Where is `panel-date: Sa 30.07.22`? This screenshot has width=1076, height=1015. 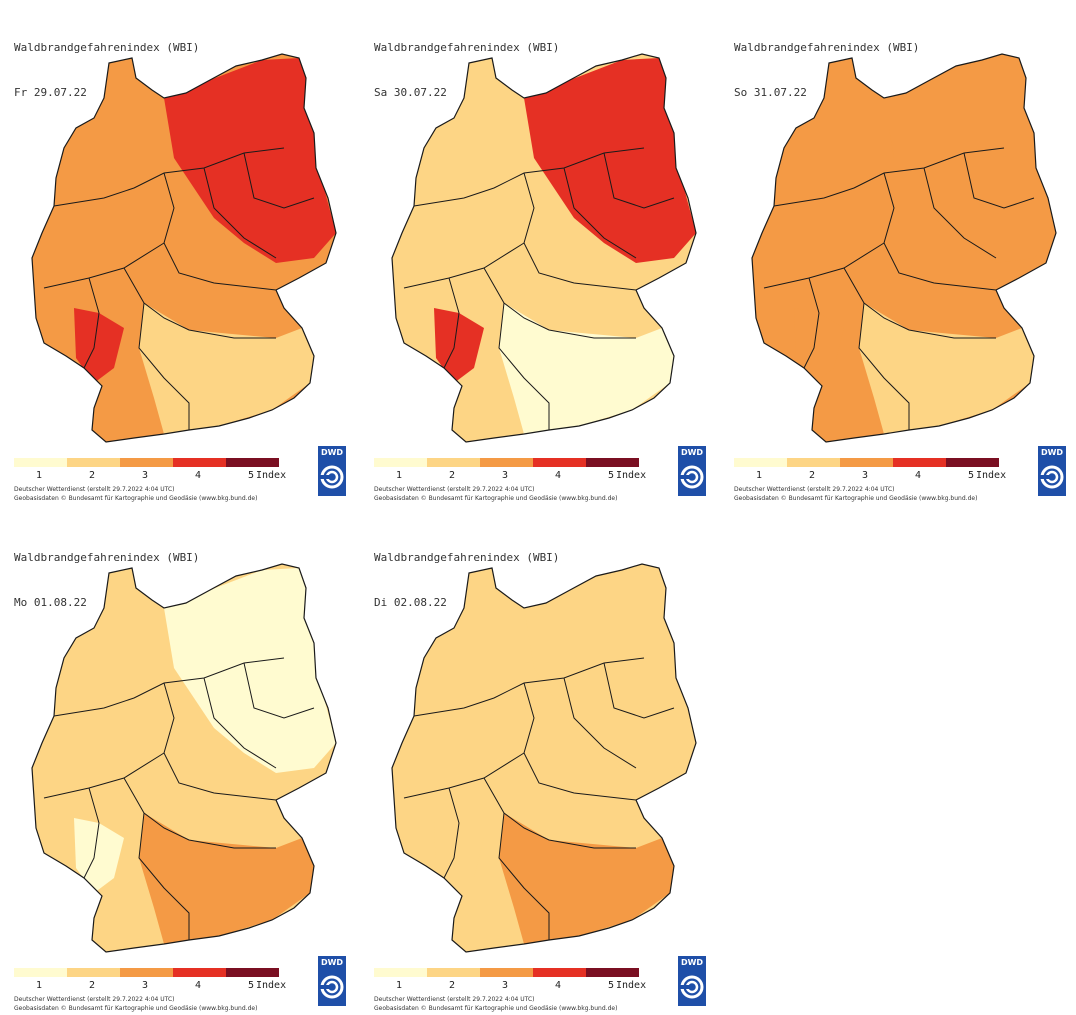 panel-date: Sa 30.07.22 is located at coordinates (410, 92).